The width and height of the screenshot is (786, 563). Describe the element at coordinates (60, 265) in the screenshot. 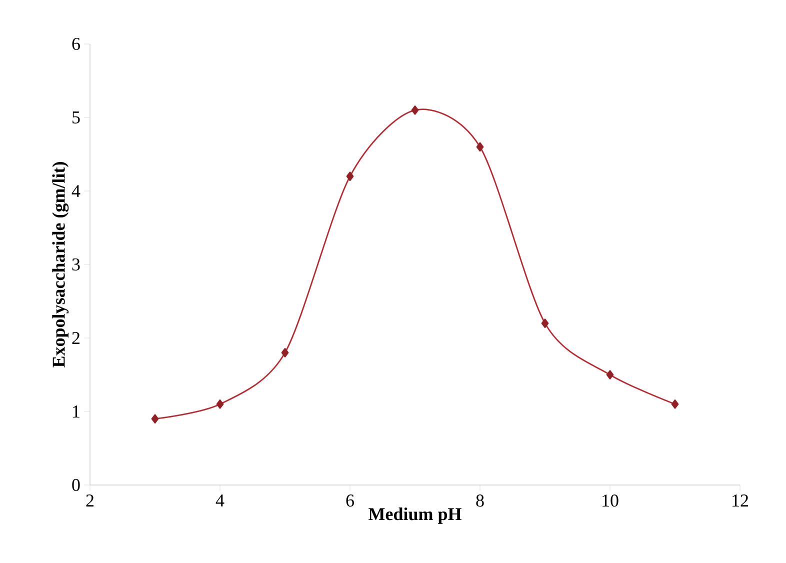

I see `y-axis-title: Exopolysaccharide (gm/lit)` at that location.